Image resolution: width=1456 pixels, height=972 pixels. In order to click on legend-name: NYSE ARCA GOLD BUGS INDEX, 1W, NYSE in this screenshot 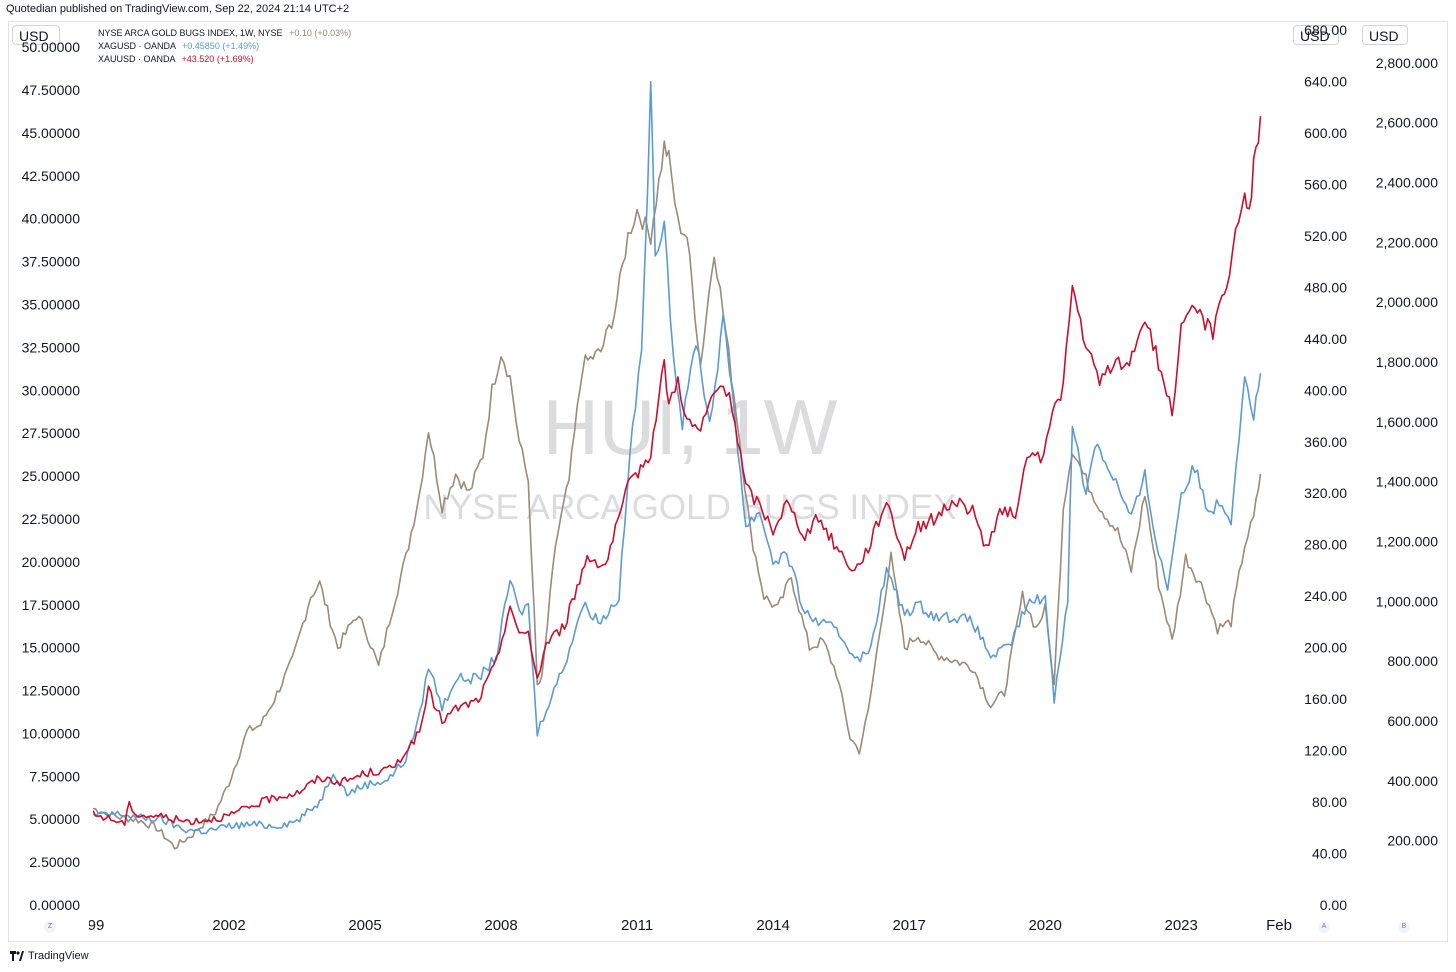, I will do `click(190, 33)`.